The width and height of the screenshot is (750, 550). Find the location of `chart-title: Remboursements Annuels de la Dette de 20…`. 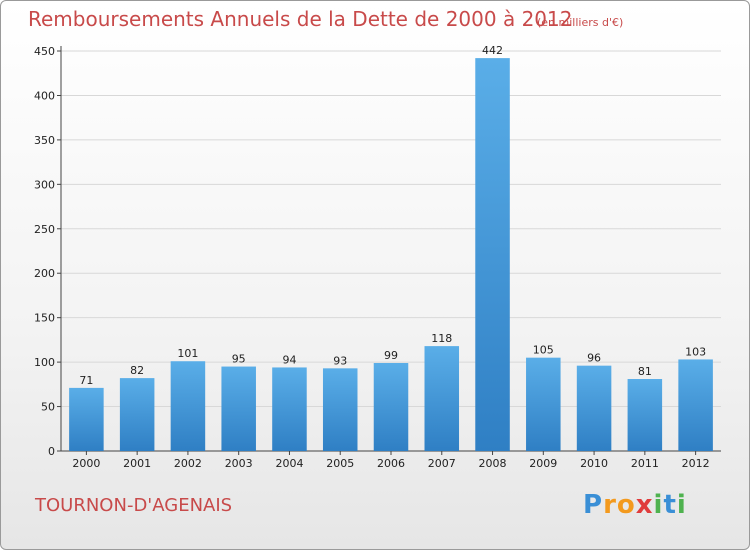

chart-title: Remboursements Annuels de la Dette de 20… is located at coordinates (300, 19).